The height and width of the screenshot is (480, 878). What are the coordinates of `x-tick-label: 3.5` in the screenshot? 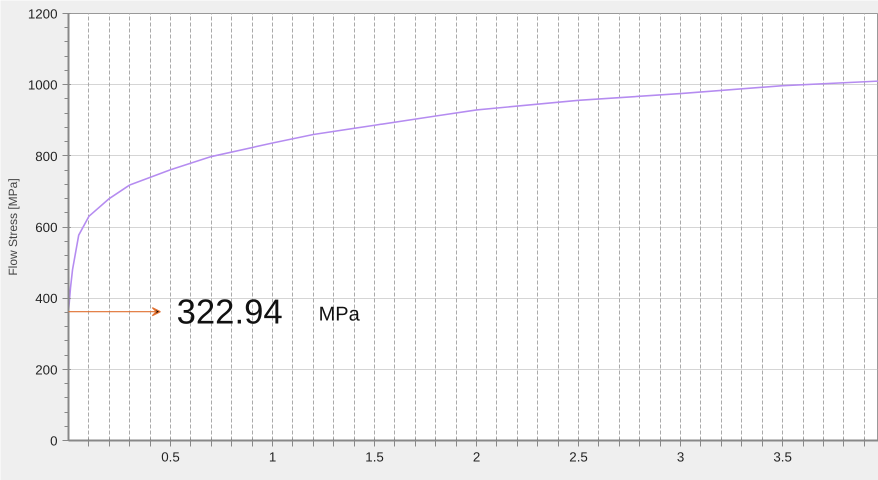 It's located at (782, 457).